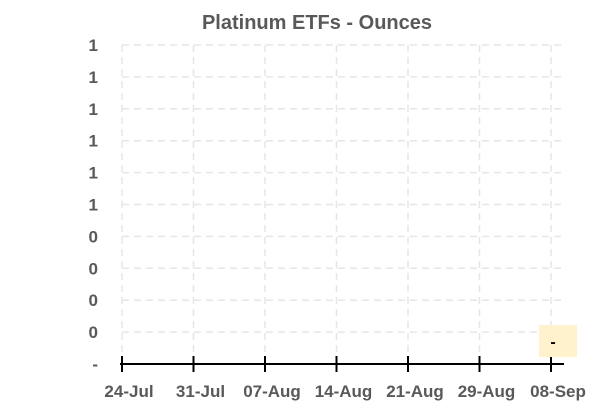 The width and height of the screenshot is (598, 414). Describe the element at coordinates (272, 391) in the screenshot. I see `x-tick-label: 07-Aug` at that location.